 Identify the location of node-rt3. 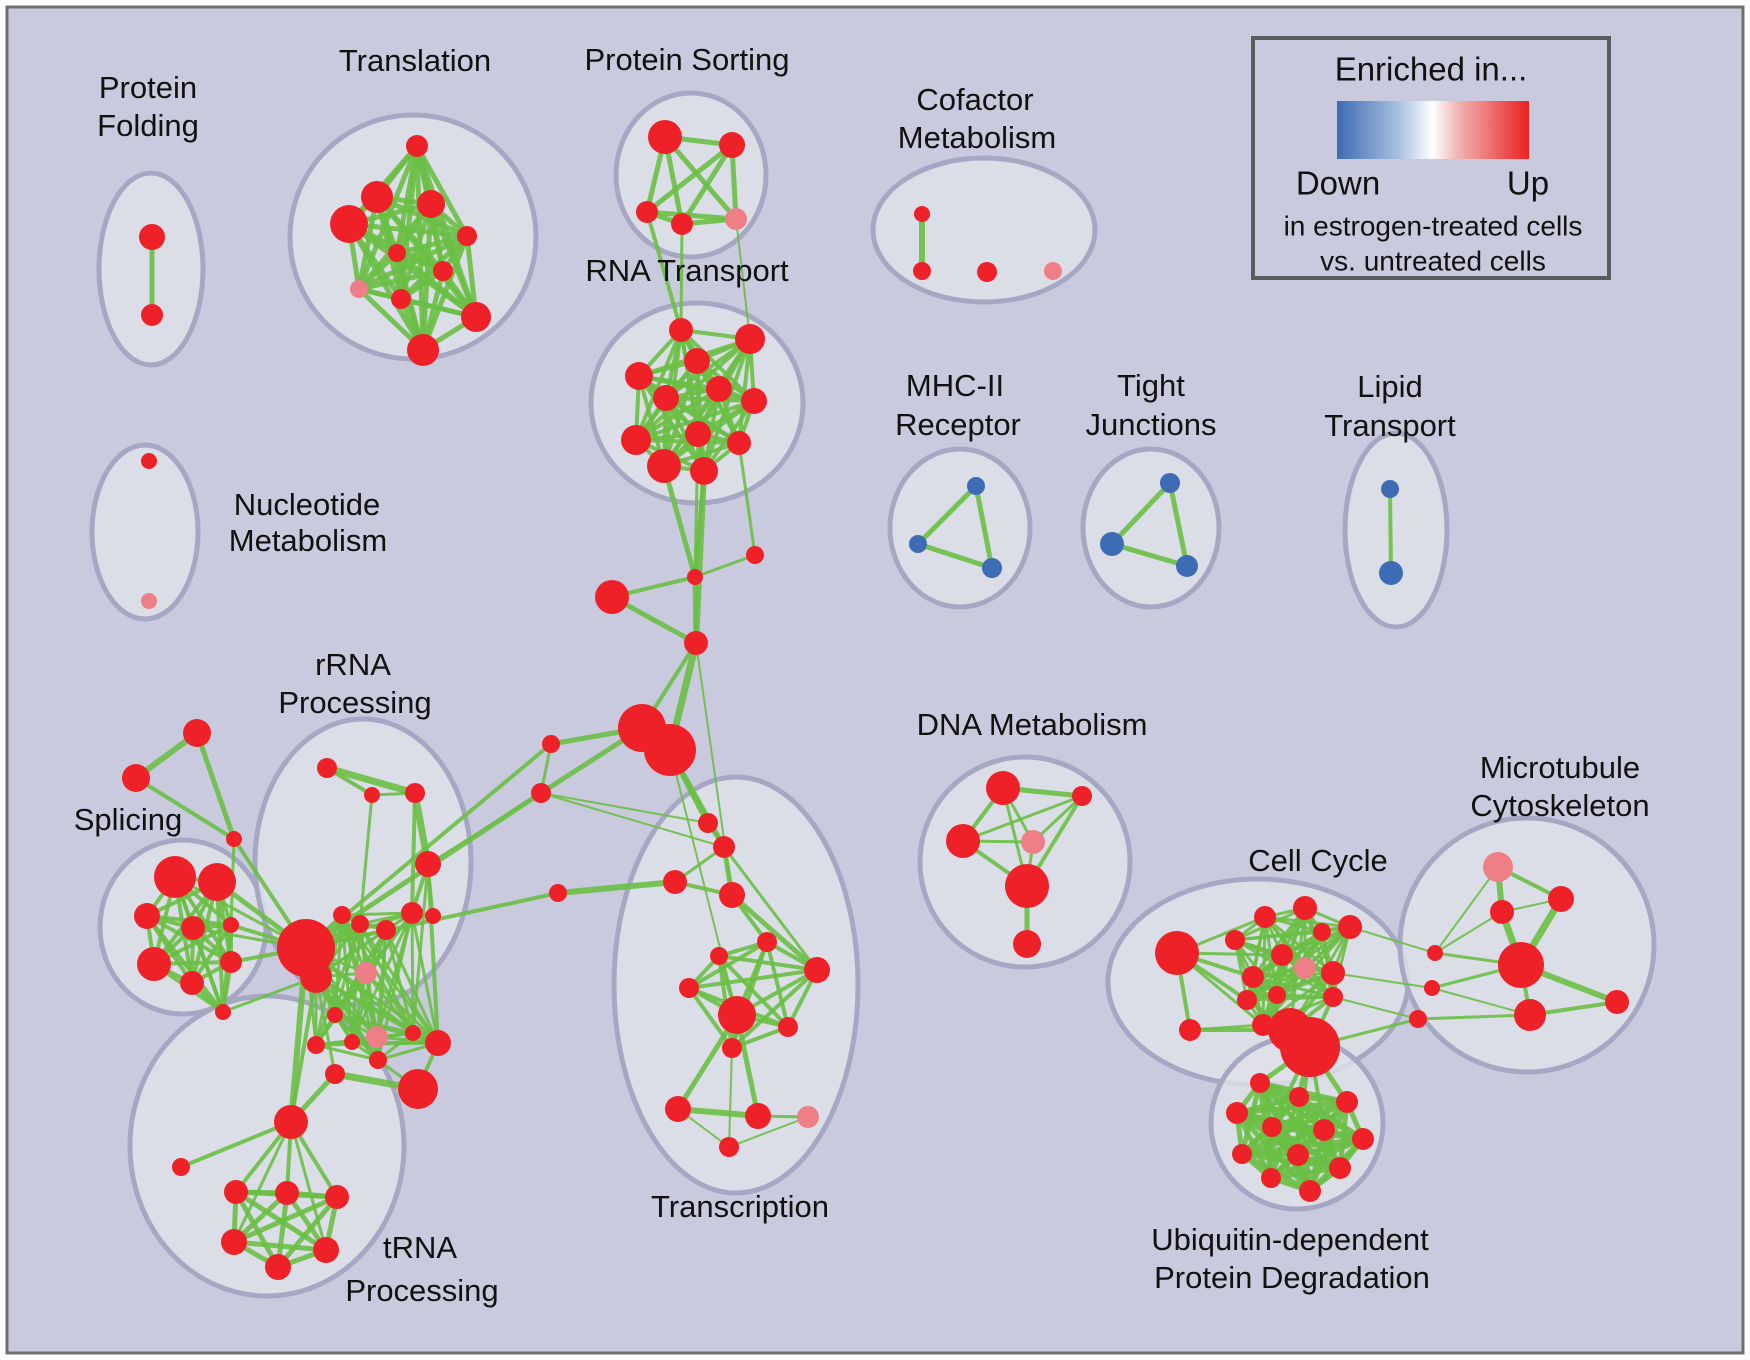
(697, 361).